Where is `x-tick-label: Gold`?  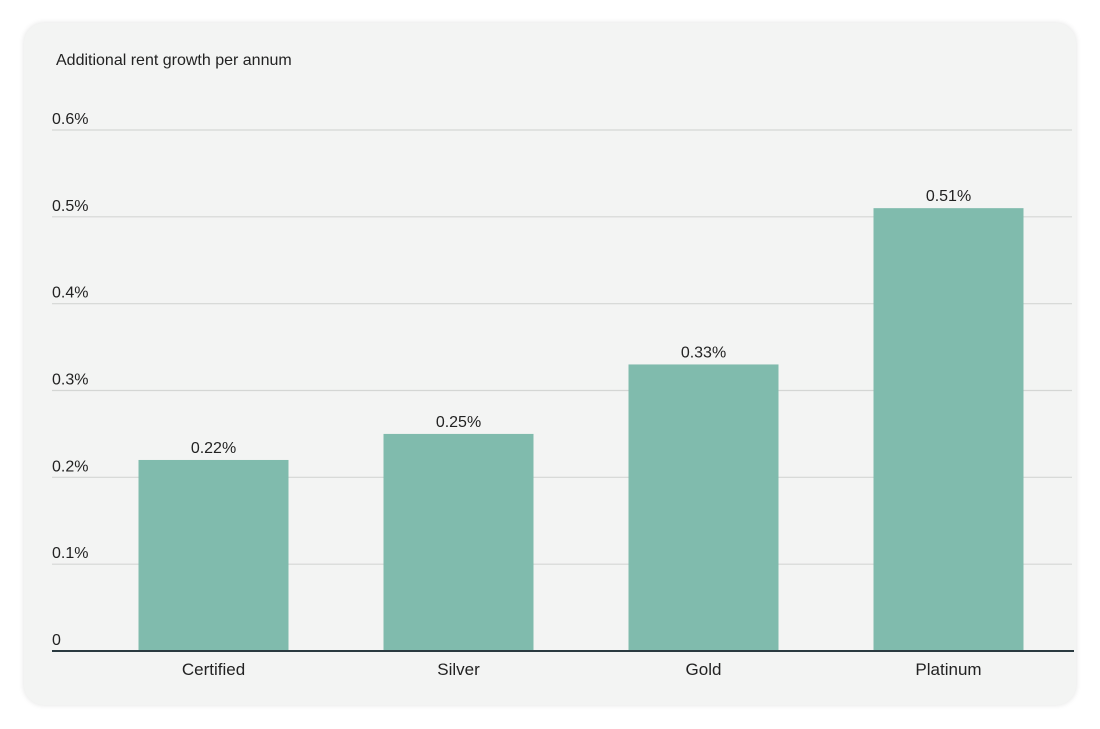
x-tick-label: Gold is located at coordinates (704, 669).